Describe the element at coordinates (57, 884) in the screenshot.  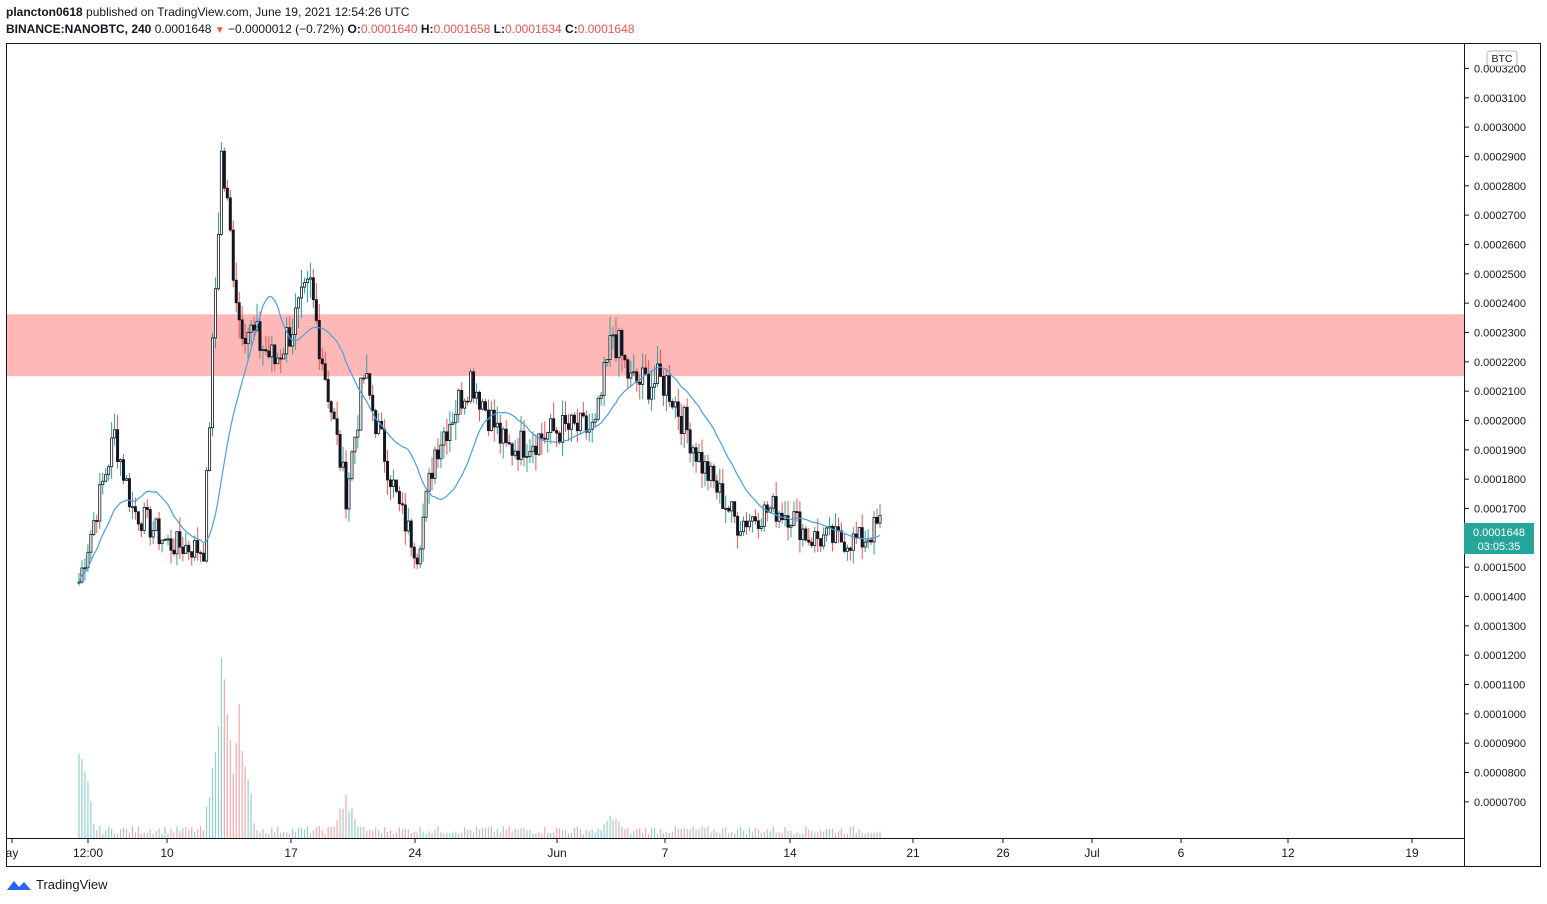
I see `tradingview-footer: TradingView` at that location.